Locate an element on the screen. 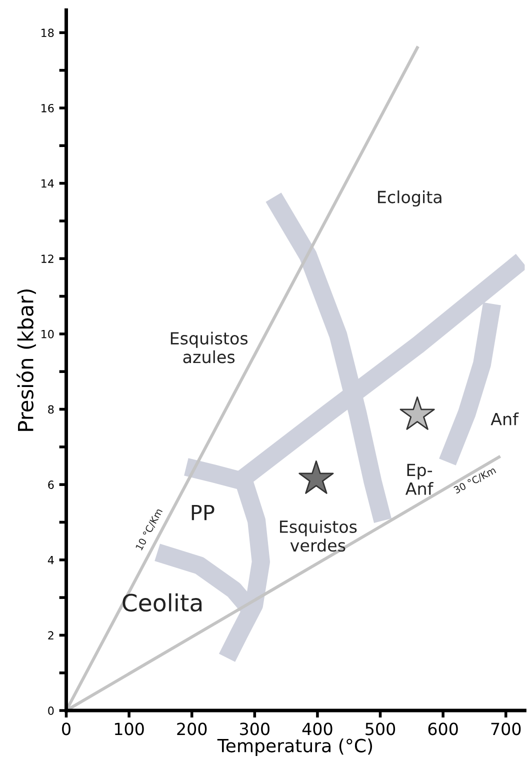  annotation: Ceolita is located at coordinates (162, 602).